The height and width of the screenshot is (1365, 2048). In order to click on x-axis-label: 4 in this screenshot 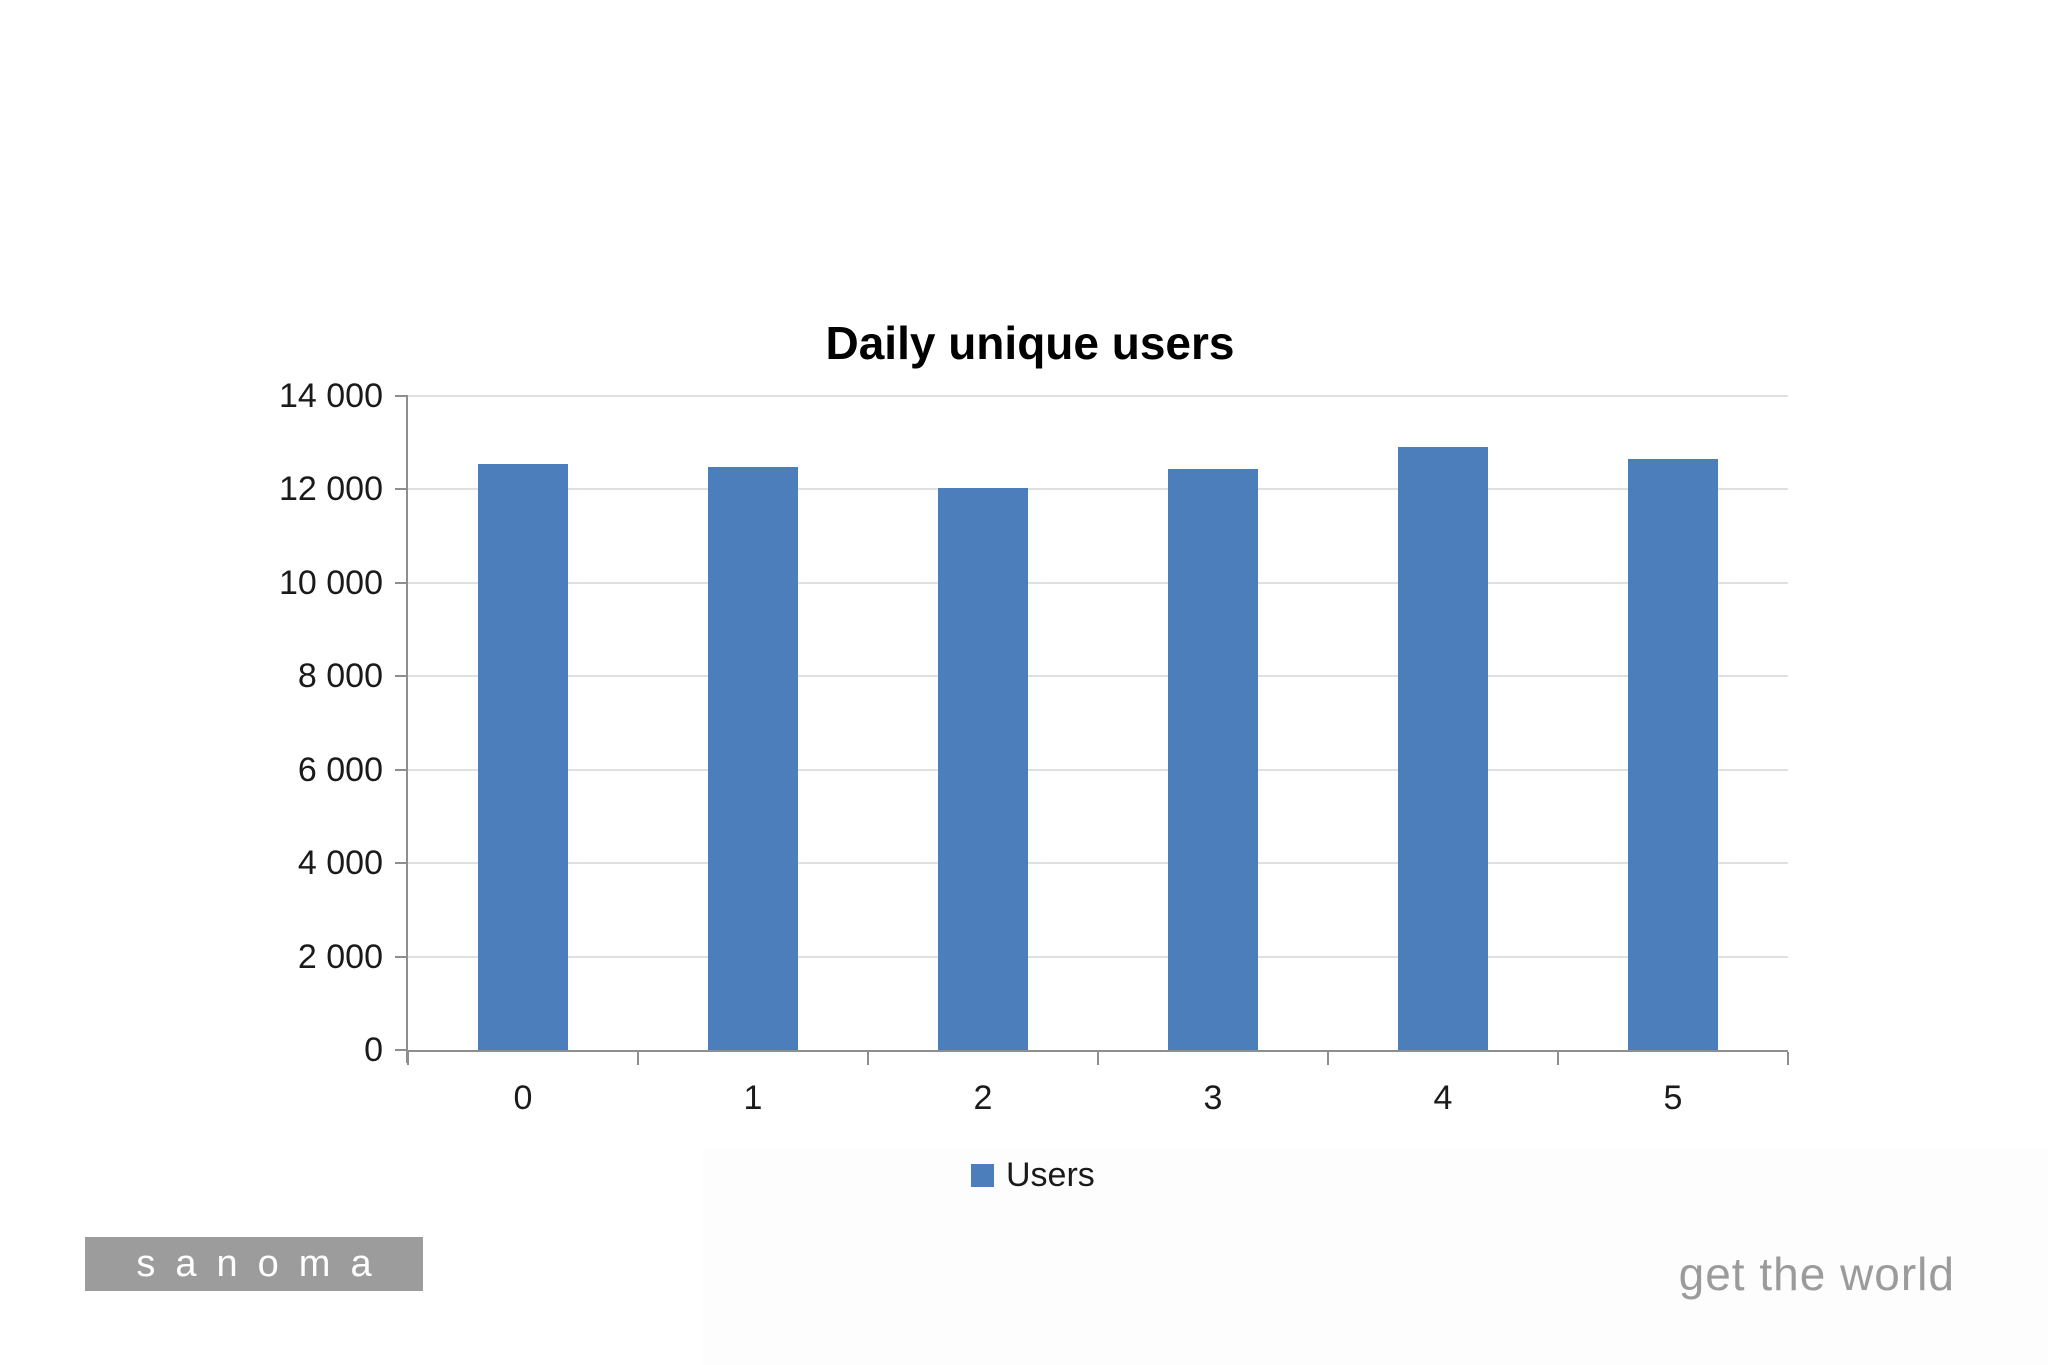, I will do `click(1443, 1098)`.